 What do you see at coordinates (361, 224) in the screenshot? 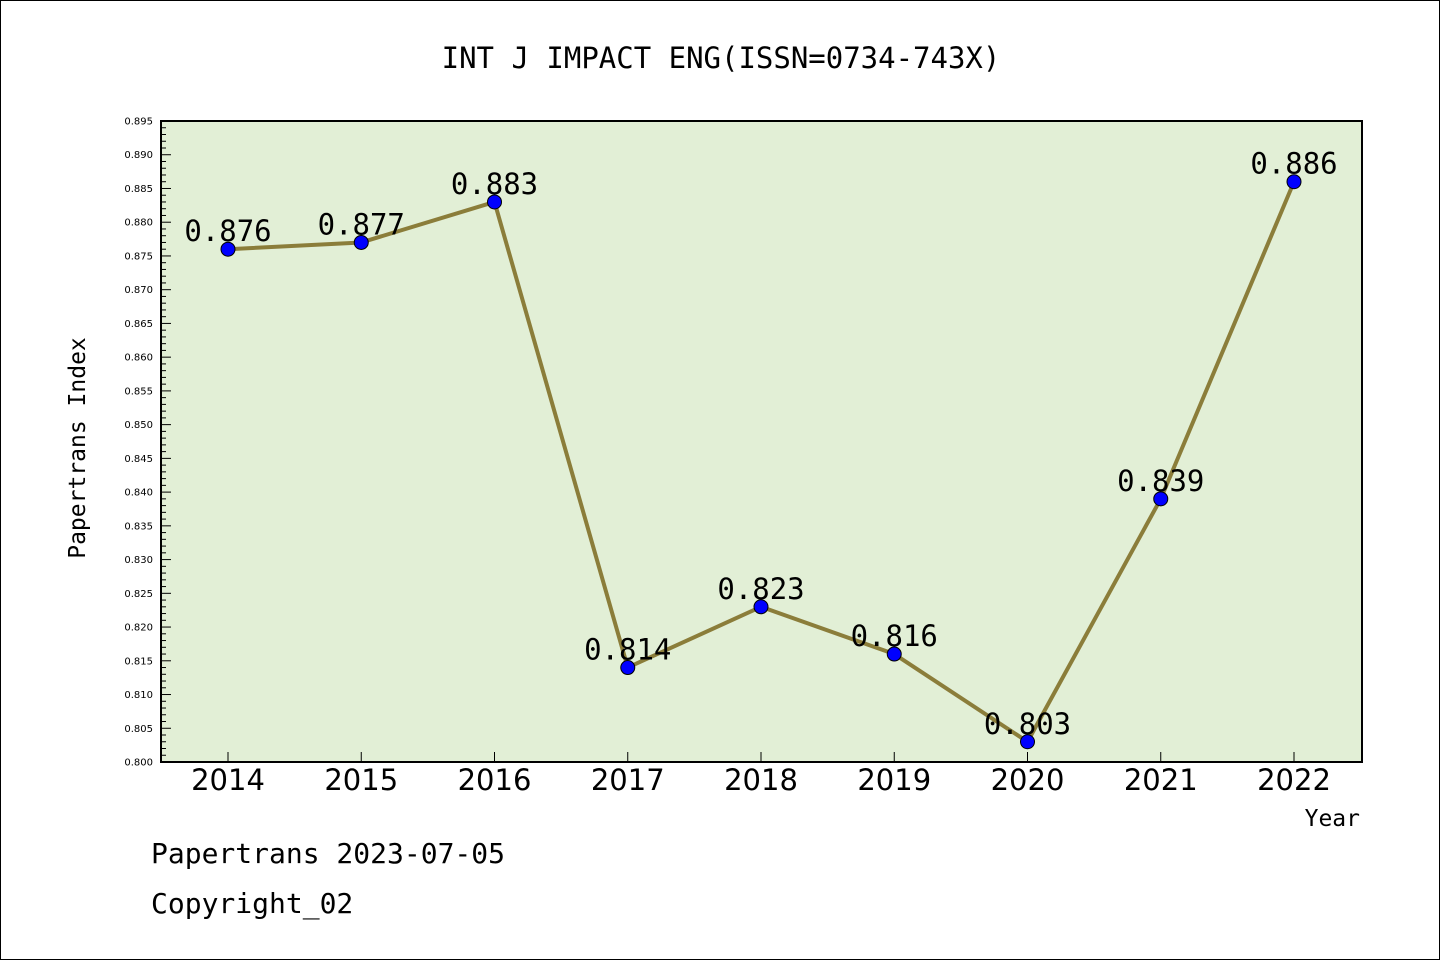
I see `data-label: 0.877` at bounding box center [361, 224].